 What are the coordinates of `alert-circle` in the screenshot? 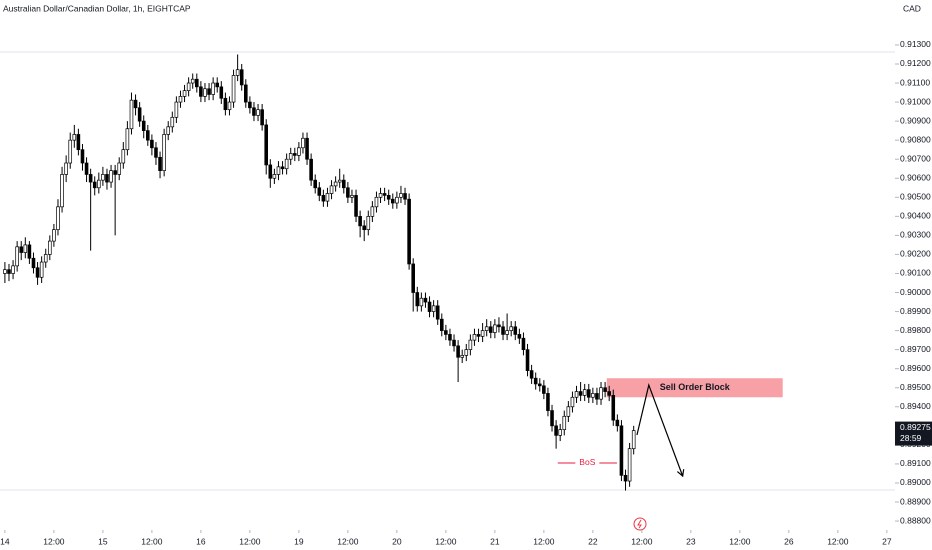 It's located at (640, 524).